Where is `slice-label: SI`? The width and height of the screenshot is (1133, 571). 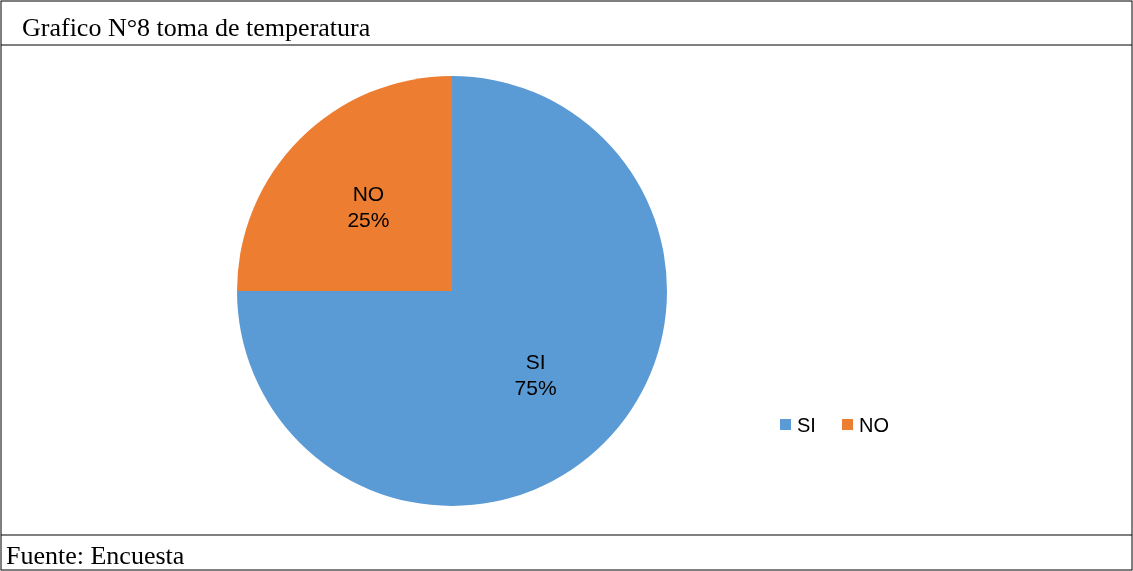
slice-label: SI is located at coordinates (535, 361).